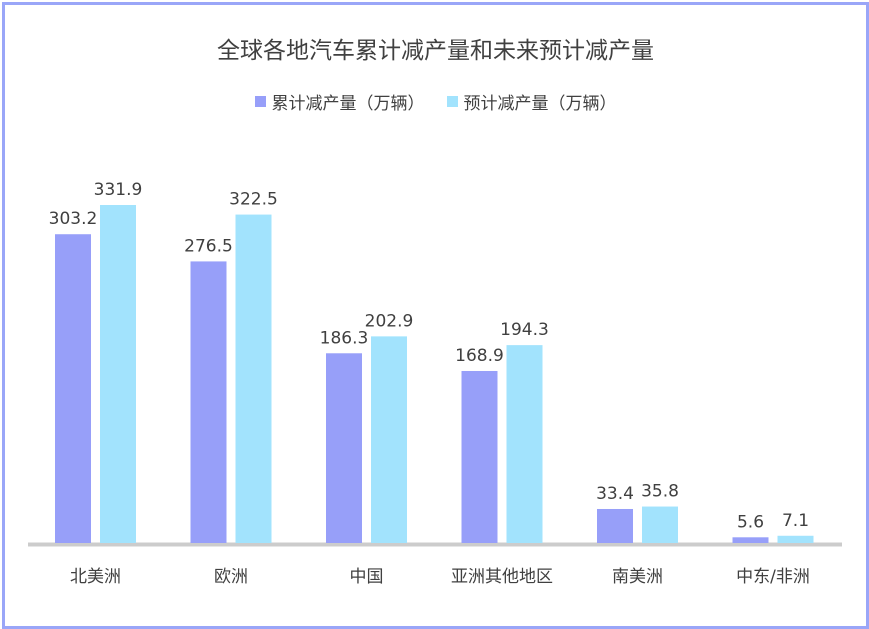 This screenshot has width=869, height=629. I want to click on data-label-forecast-2: 202.9, so click(389, 321).